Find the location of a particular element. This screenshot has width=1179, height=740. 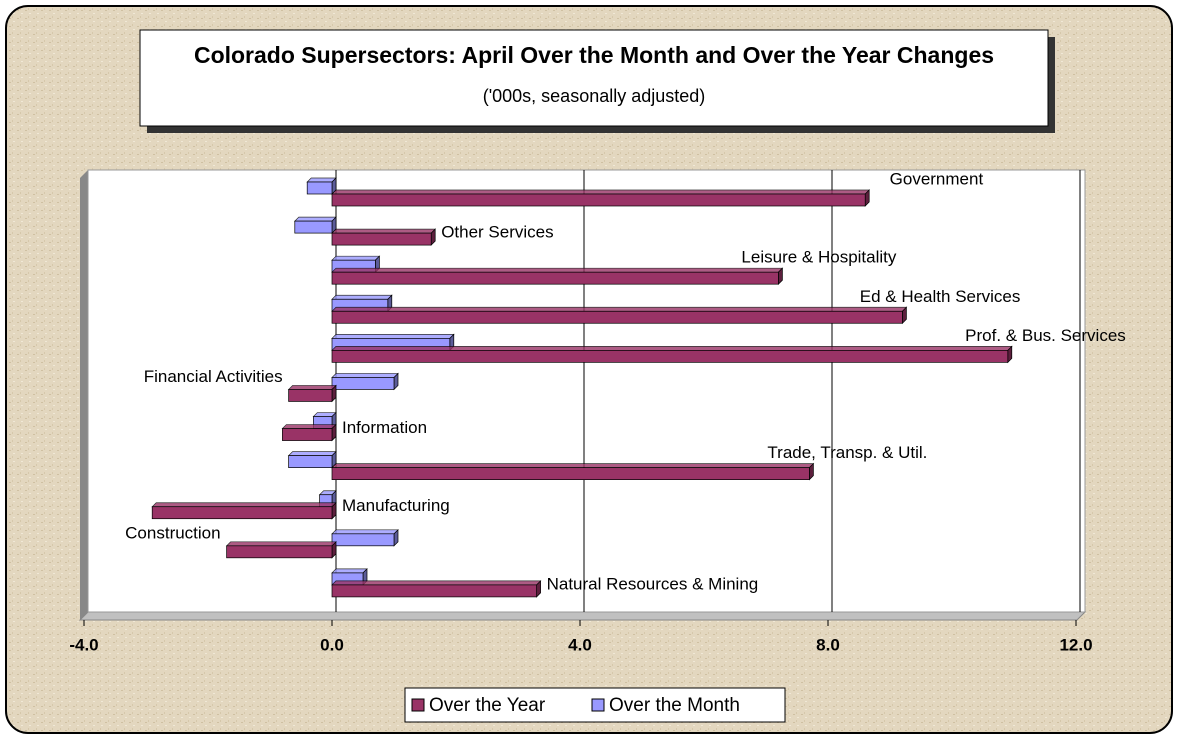

x-tick-label: 4.0 is located at coordinates (580, 644).